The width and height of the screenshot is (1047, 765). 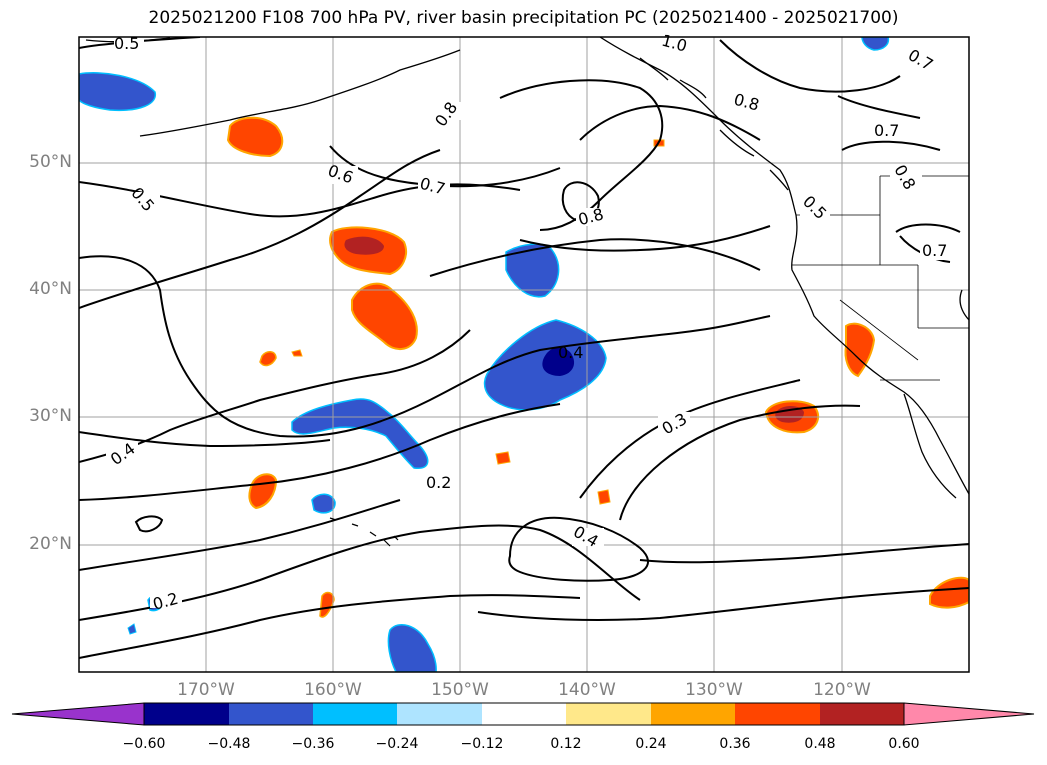 I want to click on colorbar-tick: −0.36, so click(x=313, y=744).